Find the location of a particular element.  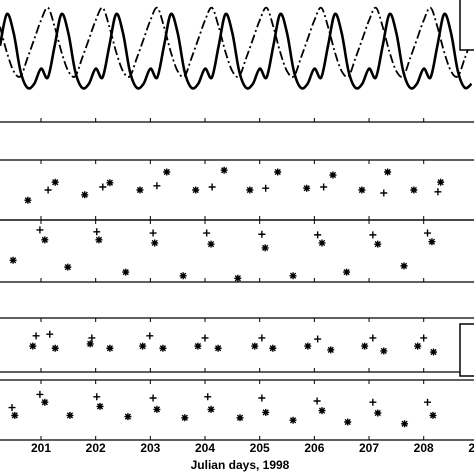

x-tick-label: 208 is located at coordinates (424, 448).